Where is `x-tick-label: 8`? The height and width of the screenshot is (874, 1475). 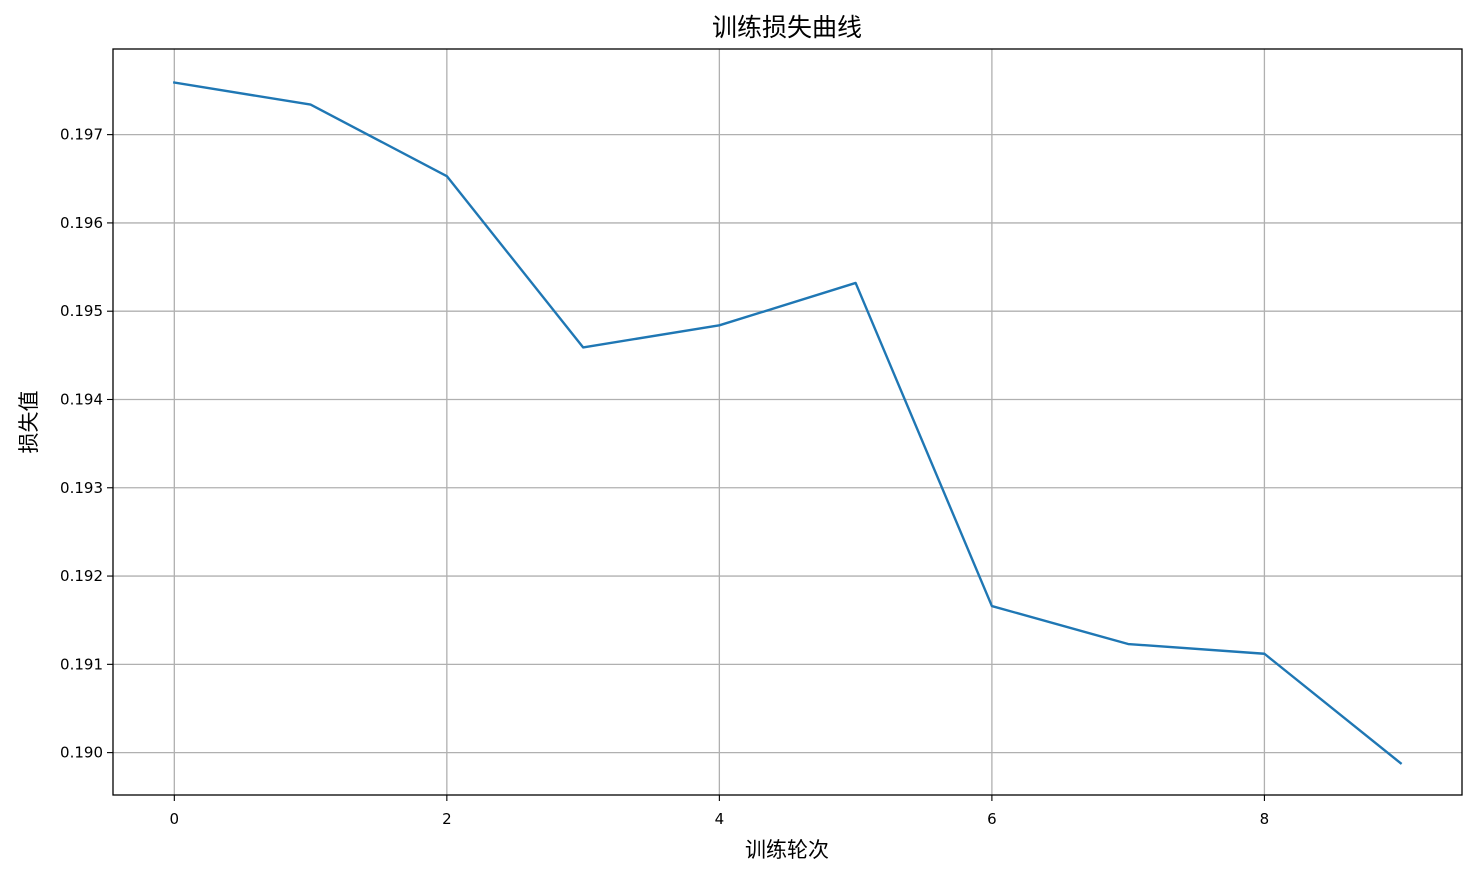
x-tick-label: 8 is located at coordinates (1265, 819).